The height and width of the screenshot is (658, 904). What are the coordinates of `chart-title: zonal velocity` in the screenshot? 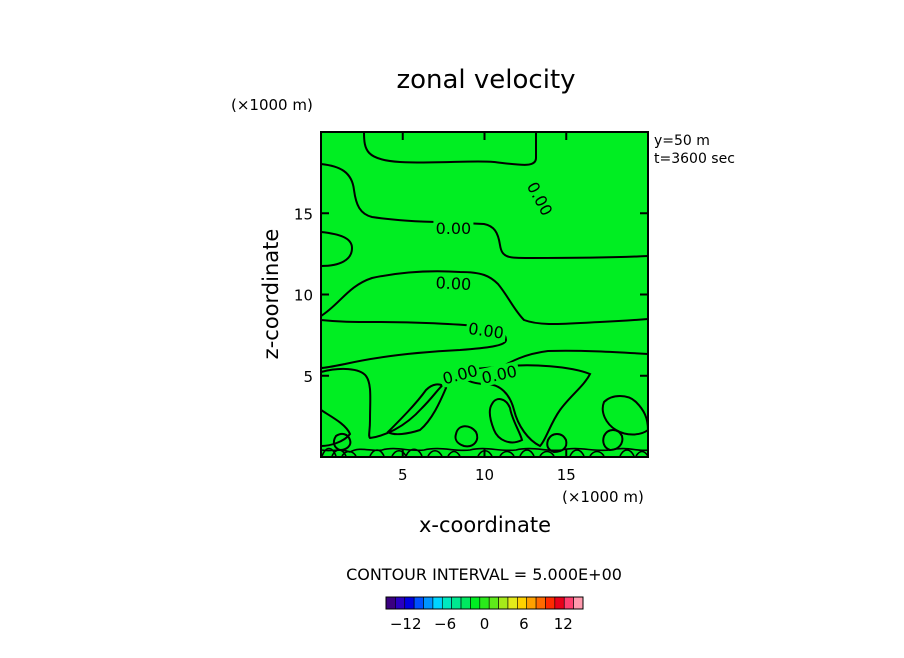 It's located at (485, 80).